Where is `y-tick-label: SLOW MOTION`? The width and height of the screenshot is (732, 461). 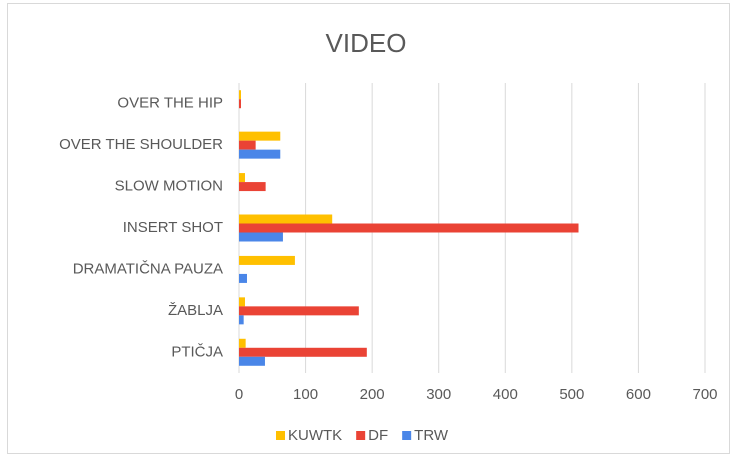 y-tick-label: SLOW MOTION is located at coordinates (169, 186).